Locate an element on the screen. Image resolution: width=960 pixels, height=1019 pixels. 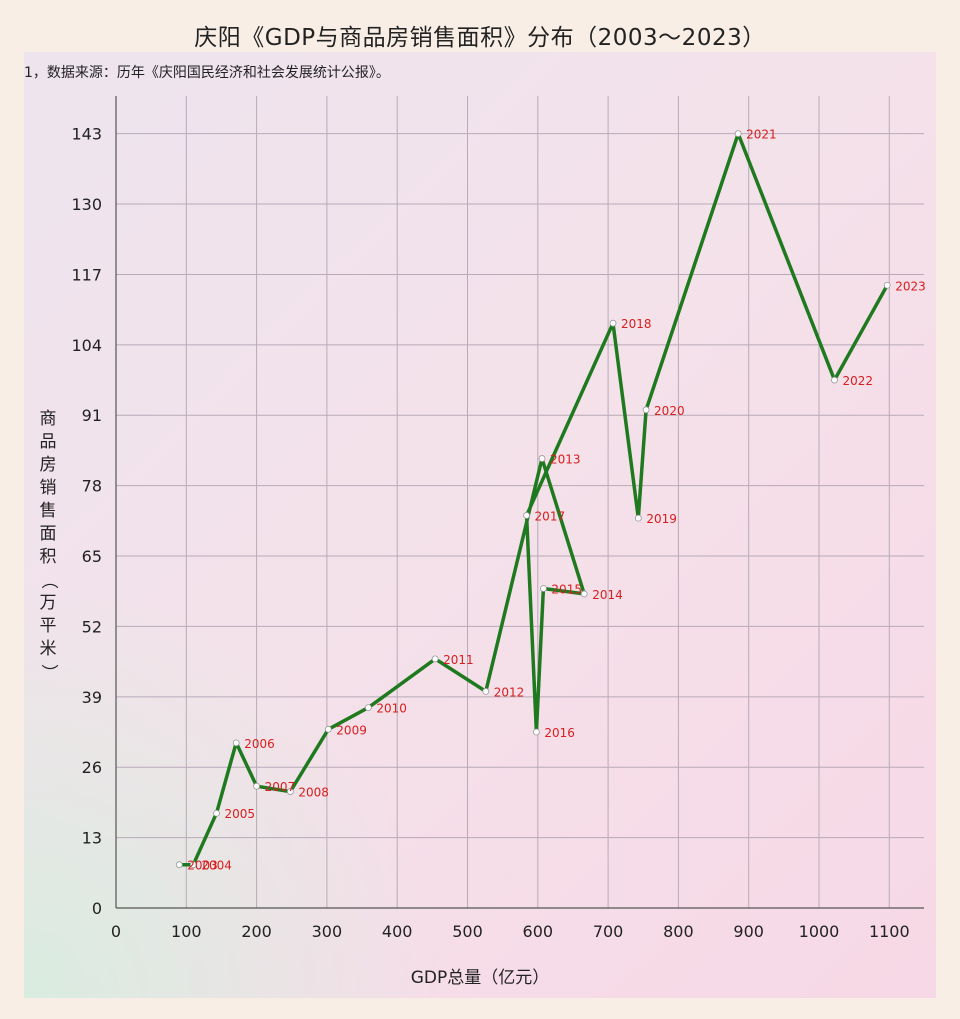
data-label: 2013 is located at coordinates (565, 460).